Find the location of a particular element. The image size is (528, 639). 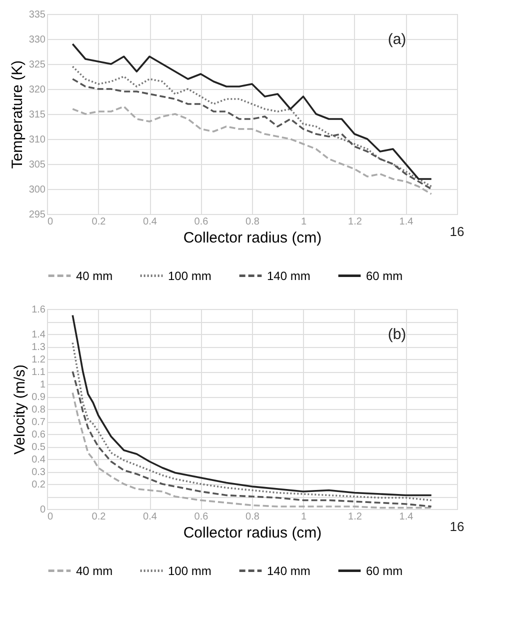

y-tick-label: 0 is located at coordinates (43, 510).